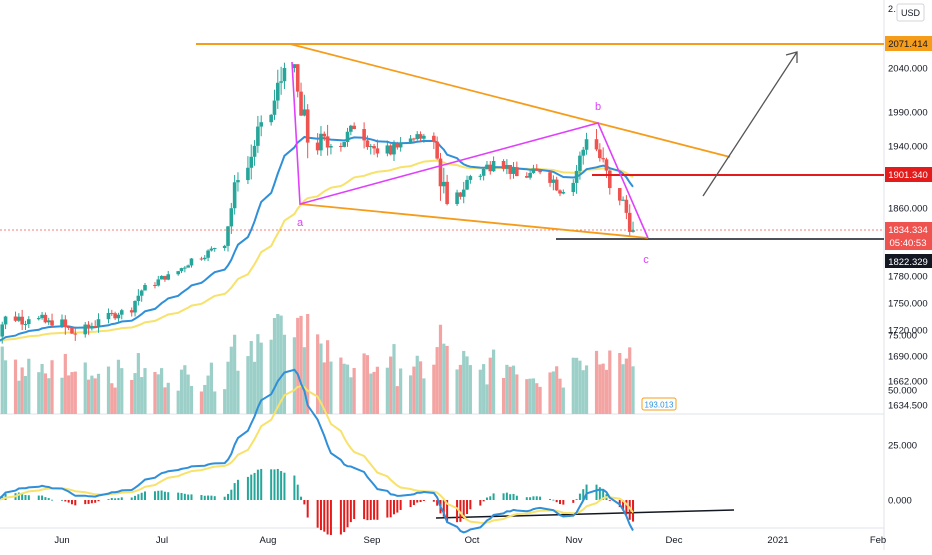 This screenshot has width=932, height=555. I want to click on price-tick-label: 1780.000, so click(908, 277).